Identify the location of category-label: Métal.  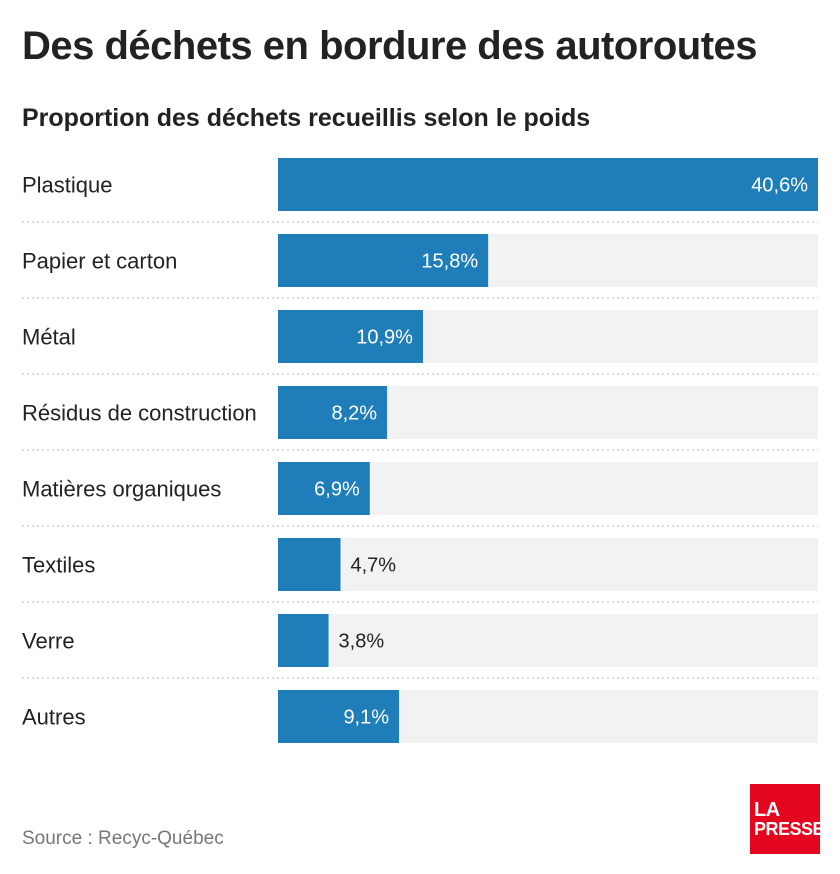
(49, 337).